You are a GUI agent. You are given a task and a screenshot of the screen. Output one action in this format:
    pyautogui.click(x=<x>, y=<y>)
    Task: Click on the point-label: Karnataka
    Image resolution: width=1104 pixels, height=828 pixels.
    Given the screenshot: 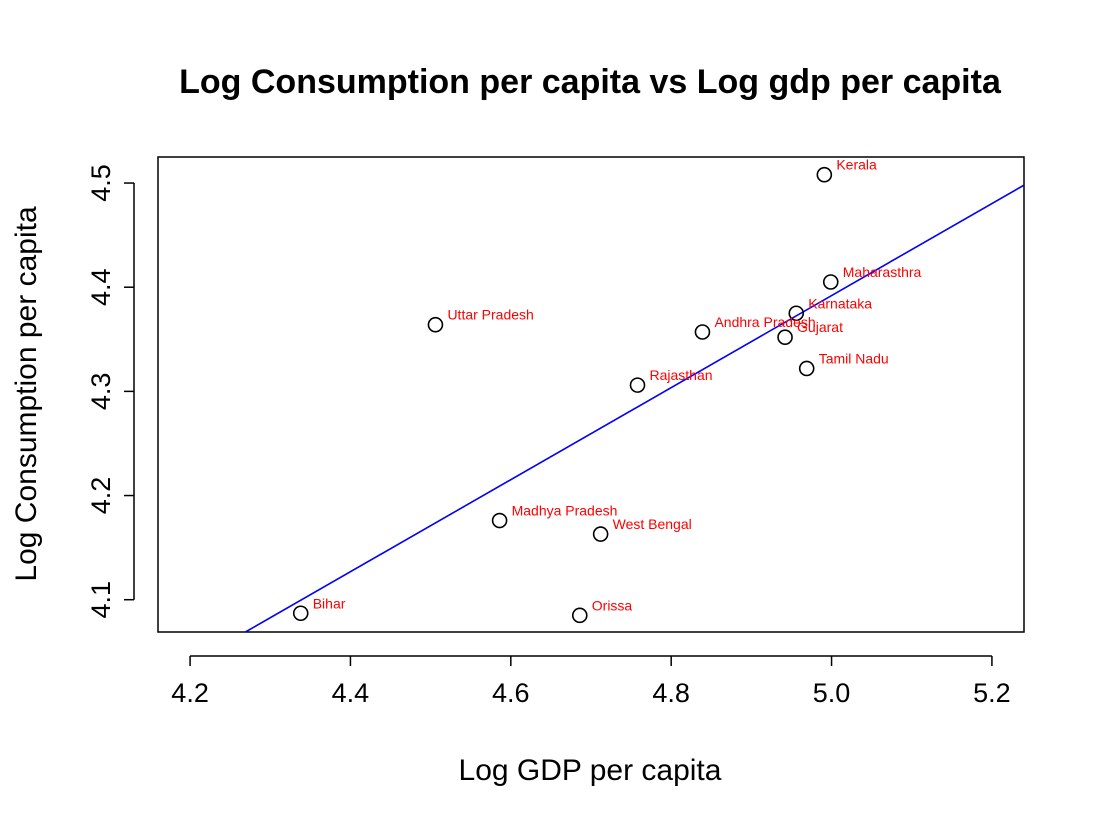 What is the action you would take?
    pyautogui.click(x=840, y=303)
    